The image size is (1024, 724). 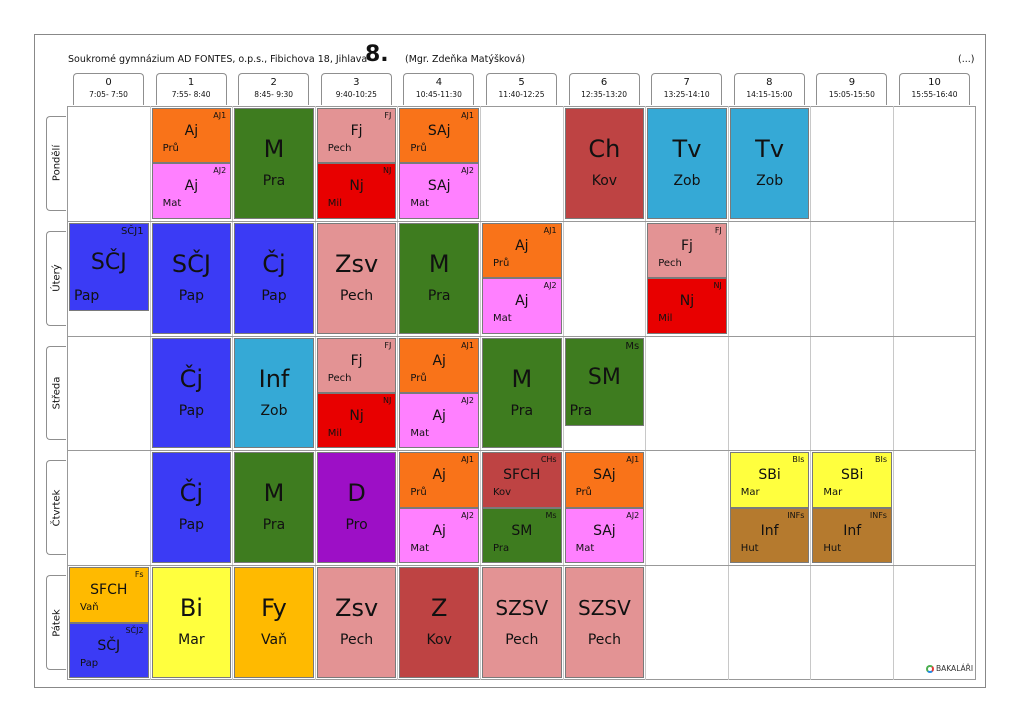 I want to click on lesson-sčj-bottom: SČJ Pap SČJ2, so click(x=109, y=650).